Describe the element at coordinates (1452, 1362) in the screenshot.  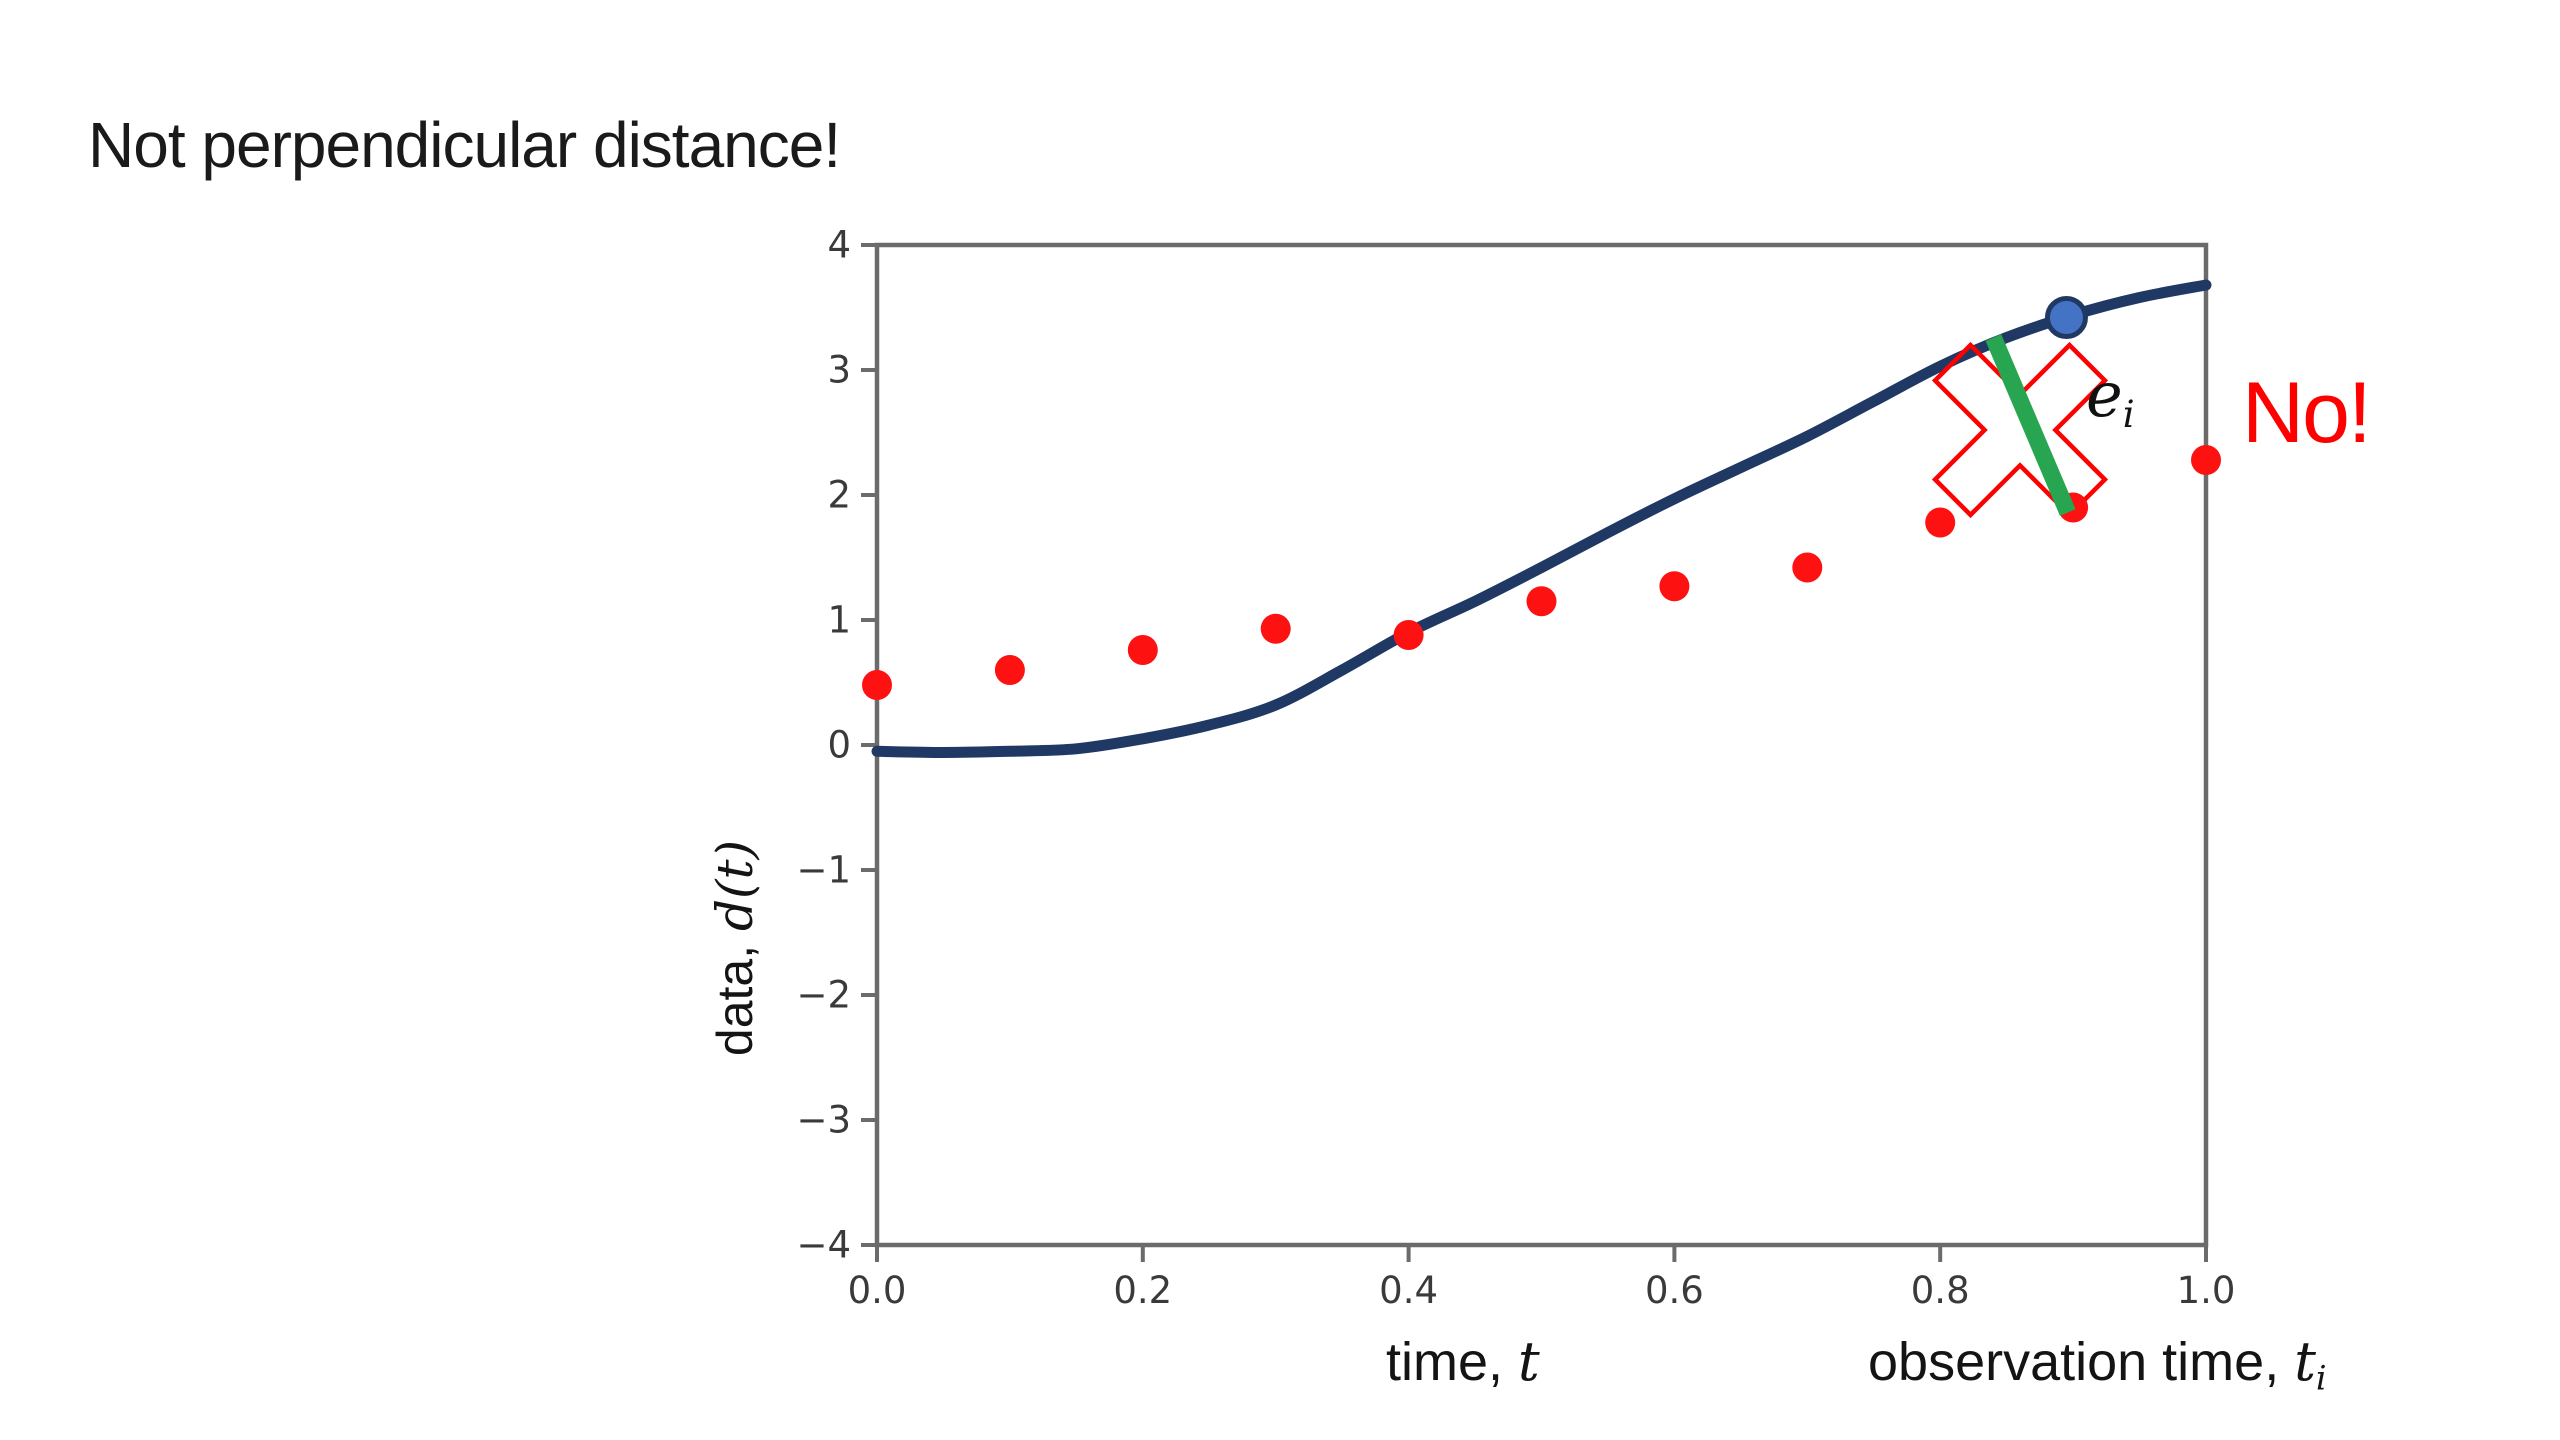
I see `x-axis-label-time-text: time,` at that location.